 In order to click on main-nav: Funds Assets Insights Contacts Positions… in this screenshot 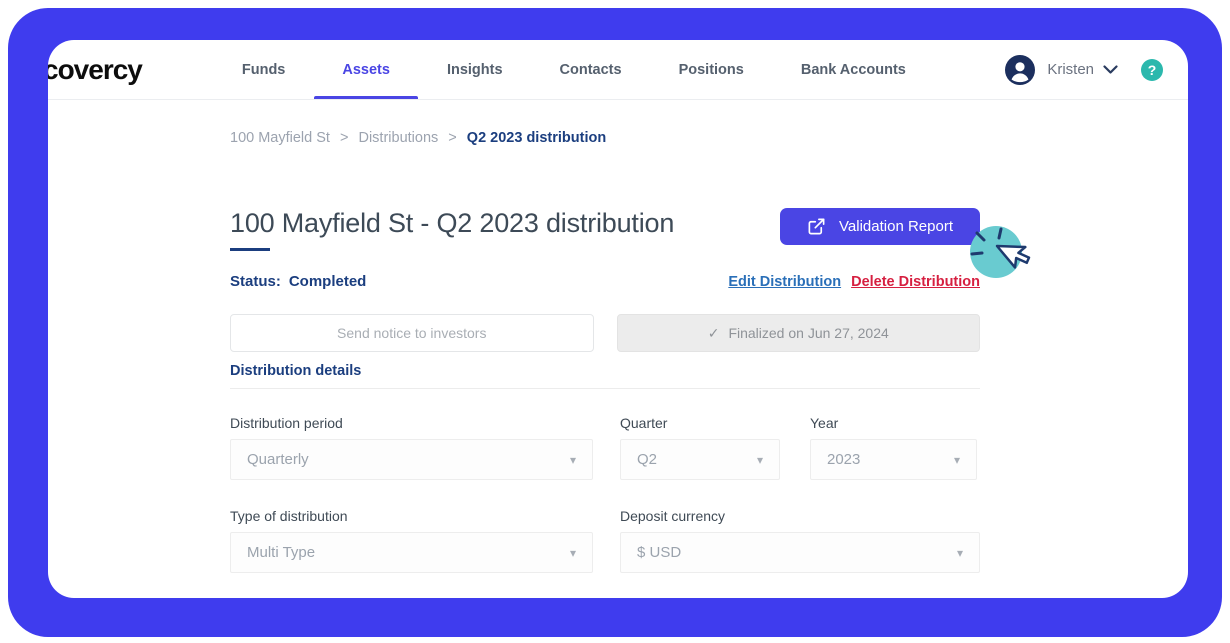, I will do `click(574, 69)`.